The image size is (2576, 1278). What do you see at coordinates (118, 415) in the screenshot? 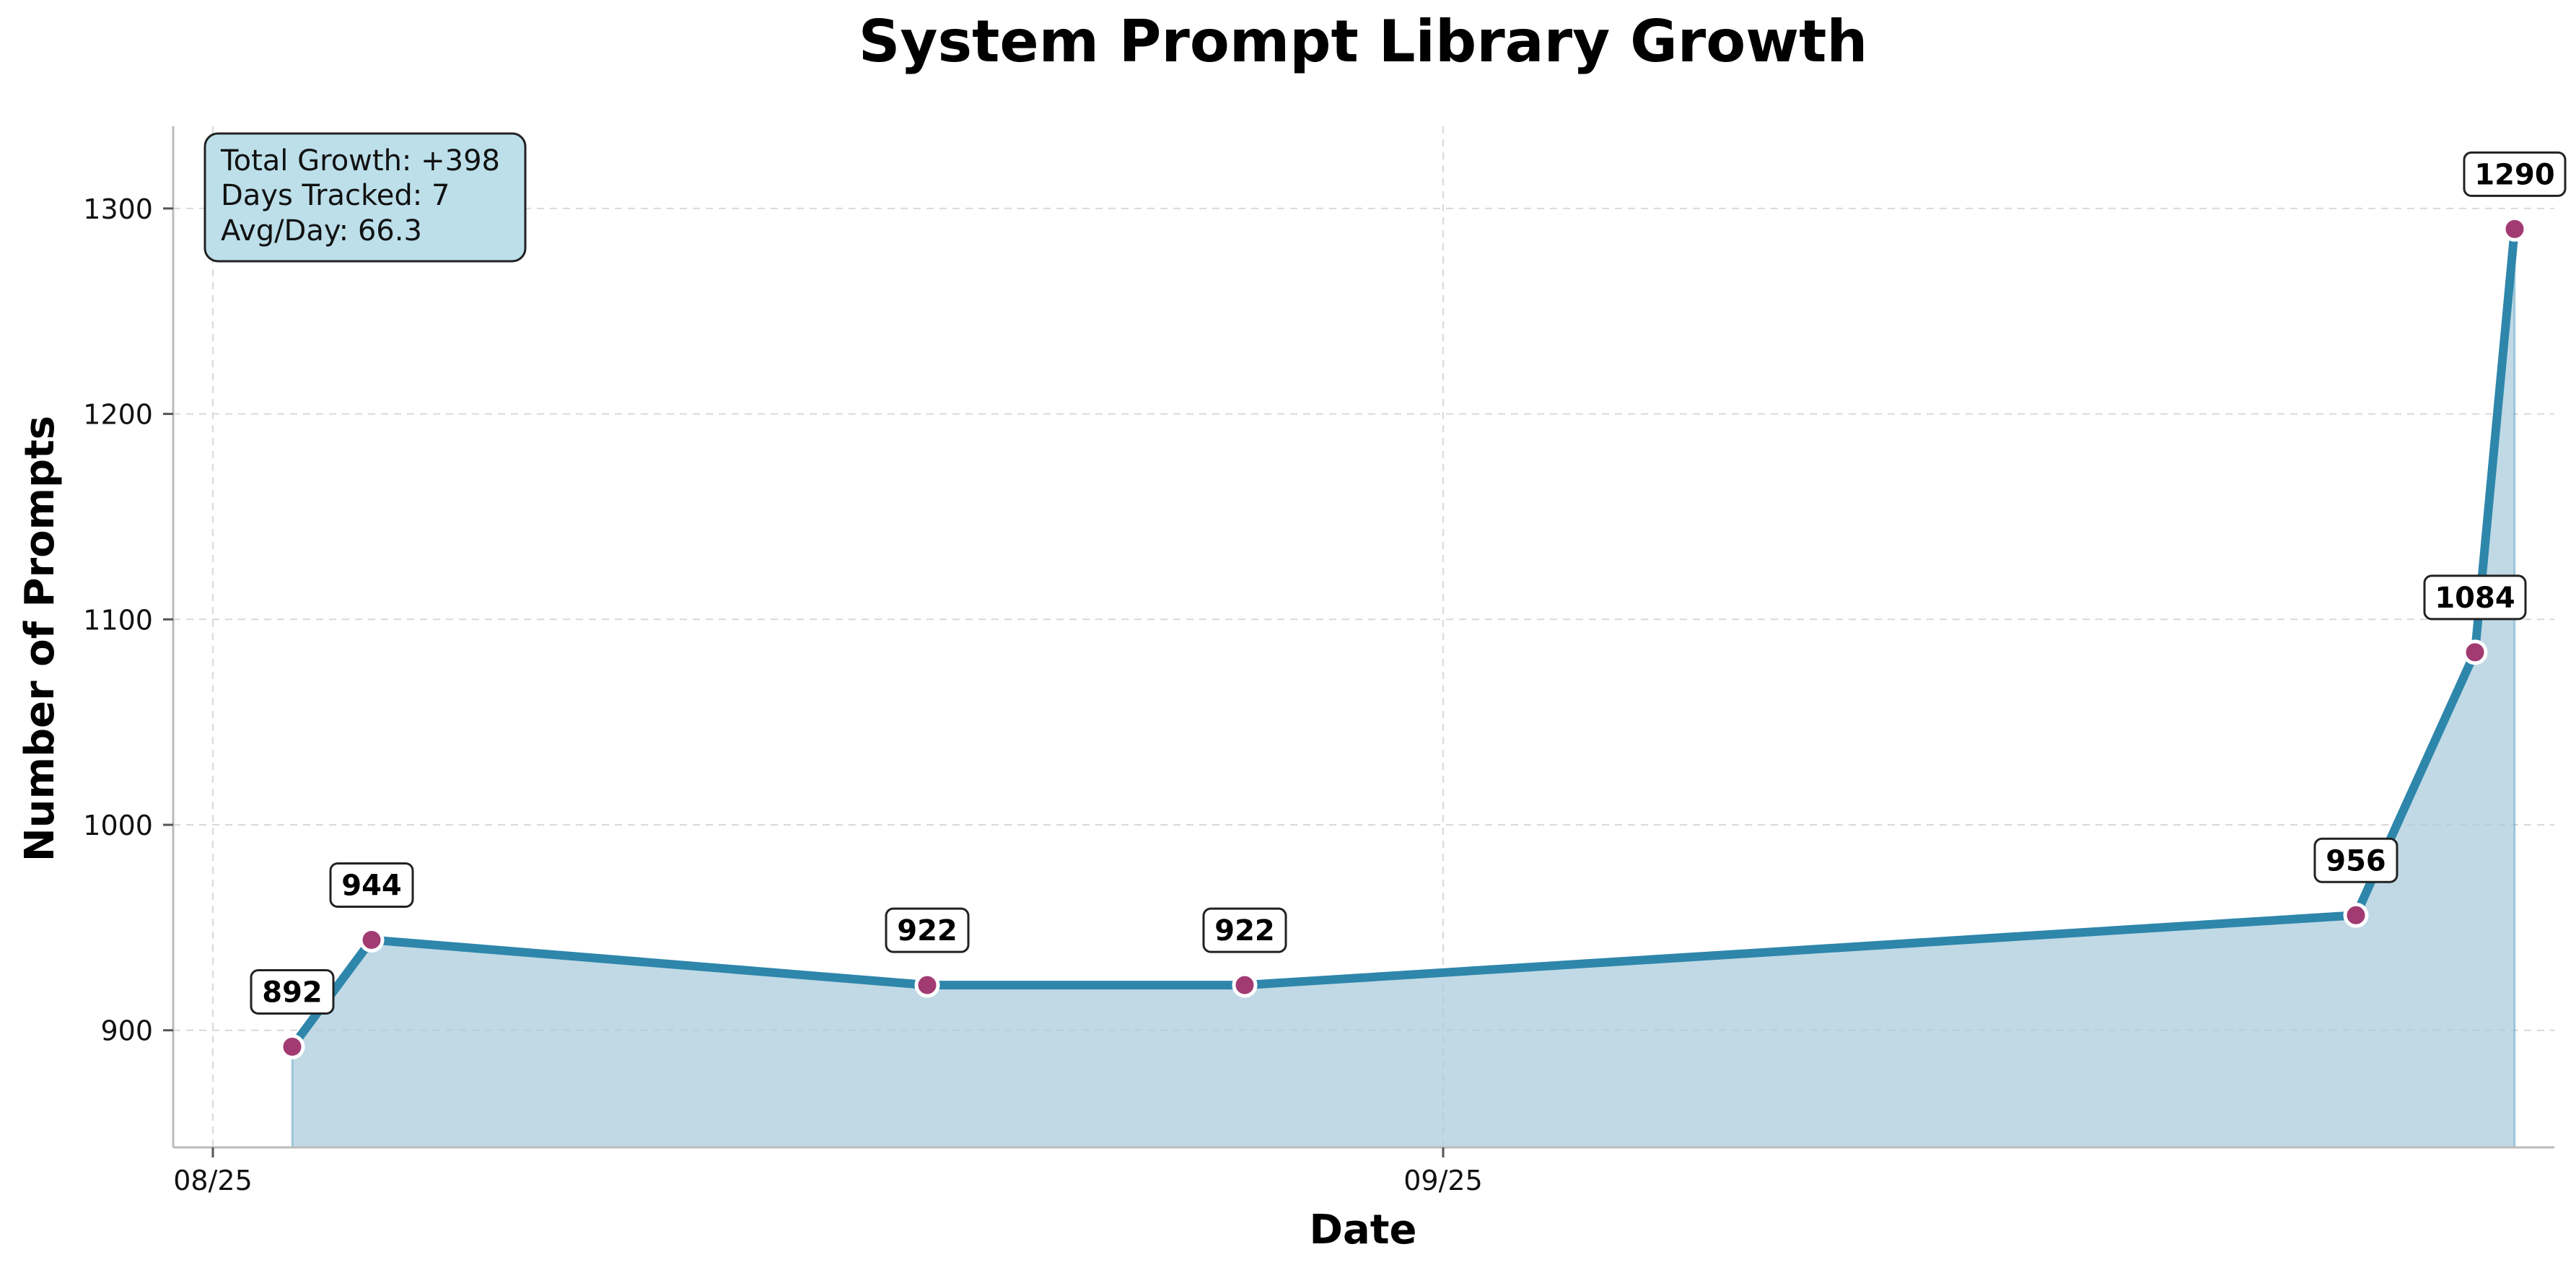
I see `y-tick-label-3: 1200` at bounding box center [118, 415].